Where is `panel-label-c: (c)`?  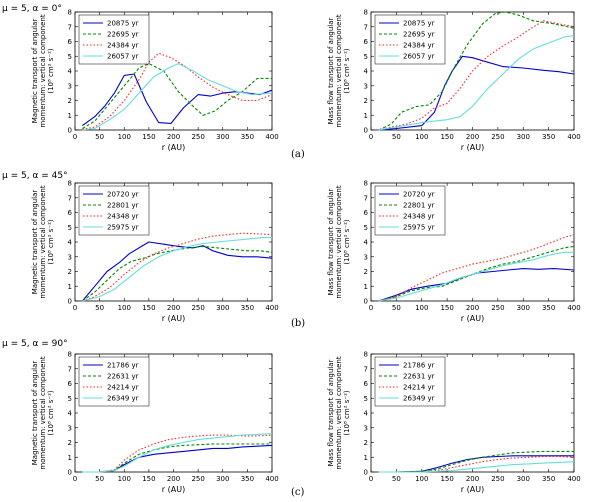
panel-label-c: (c) is located at coordinates (298, 492).